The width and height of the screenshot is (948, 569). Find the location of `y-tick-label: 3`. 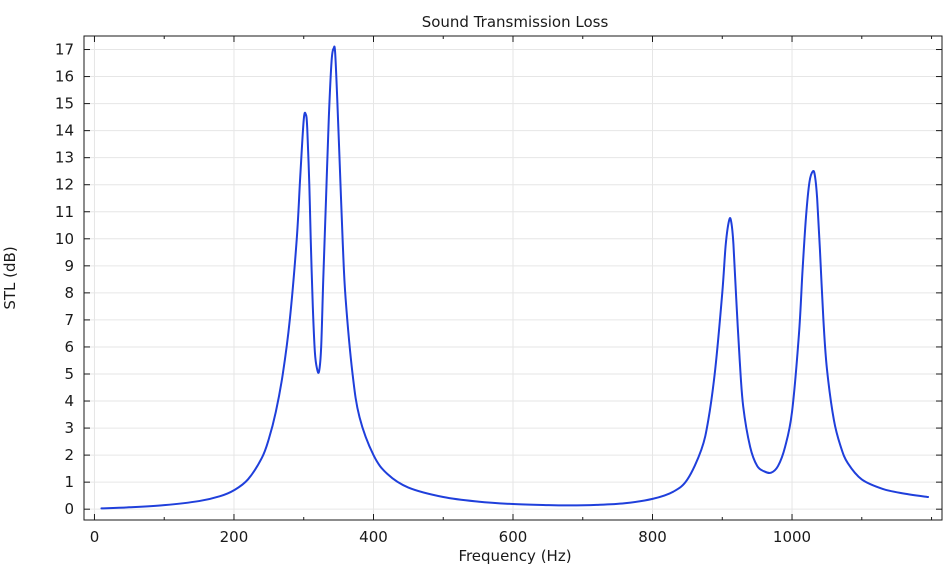

y-tick-label: 3 is located at coordinates (69, 428).